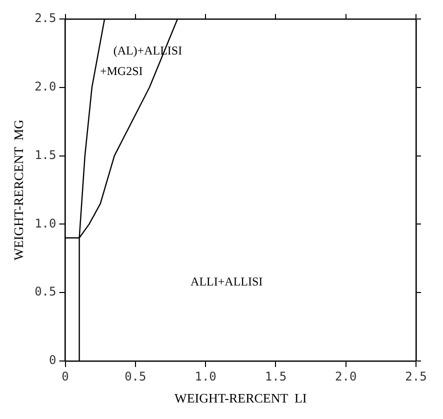  I want to click on x-tick-label: 1.5, so click(275, 376).